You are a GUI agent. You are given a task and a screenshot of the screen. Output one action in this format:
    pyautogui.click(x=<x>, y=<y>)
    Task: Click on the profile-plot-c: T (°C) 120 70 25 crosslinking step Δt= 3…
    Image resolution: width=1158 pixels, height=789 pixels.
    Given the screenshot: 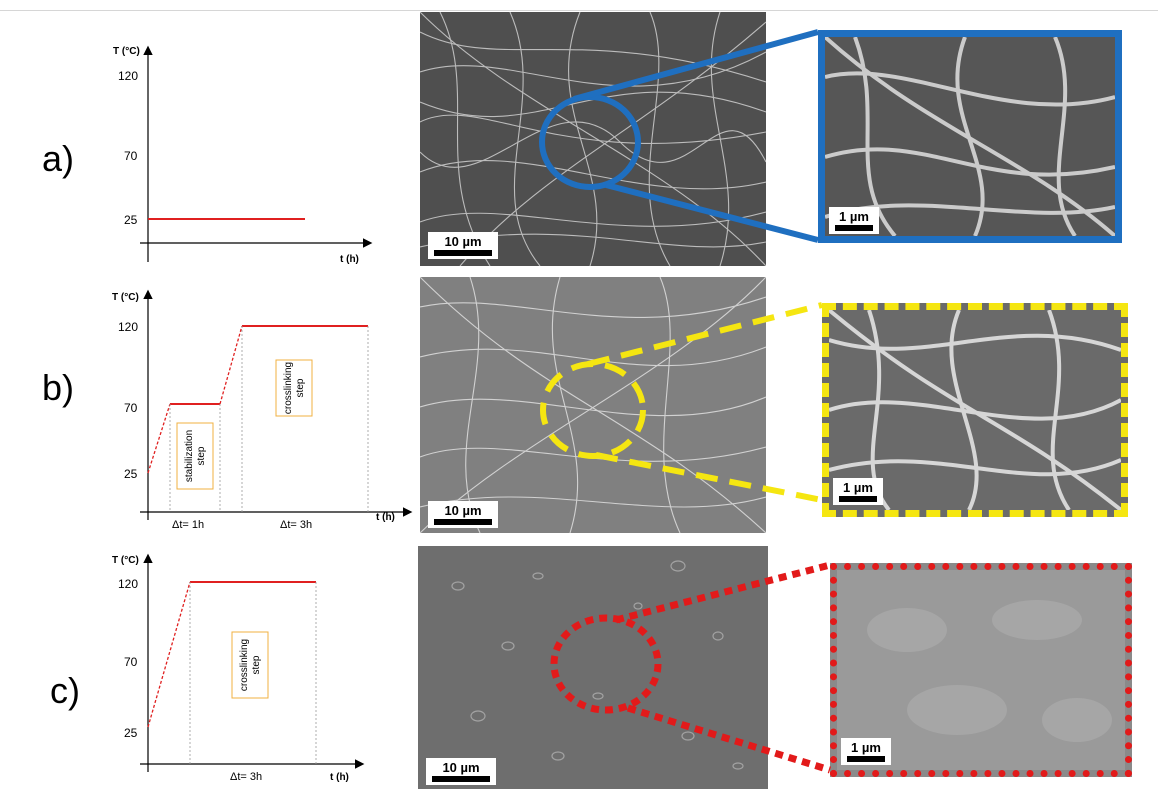 What is the action you would take?
    pyautogui.click(x=238, y=668)
    